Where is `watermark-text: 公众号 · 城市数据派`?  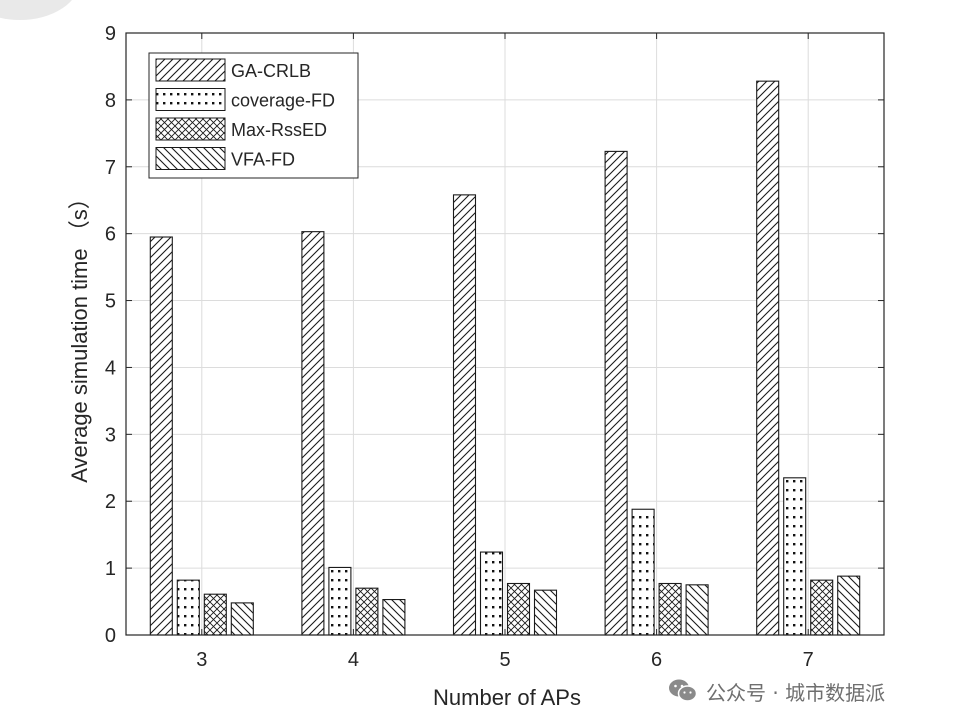 watermark-text: 公众号 · 城市数据派 is located at coordinates (796, 692).